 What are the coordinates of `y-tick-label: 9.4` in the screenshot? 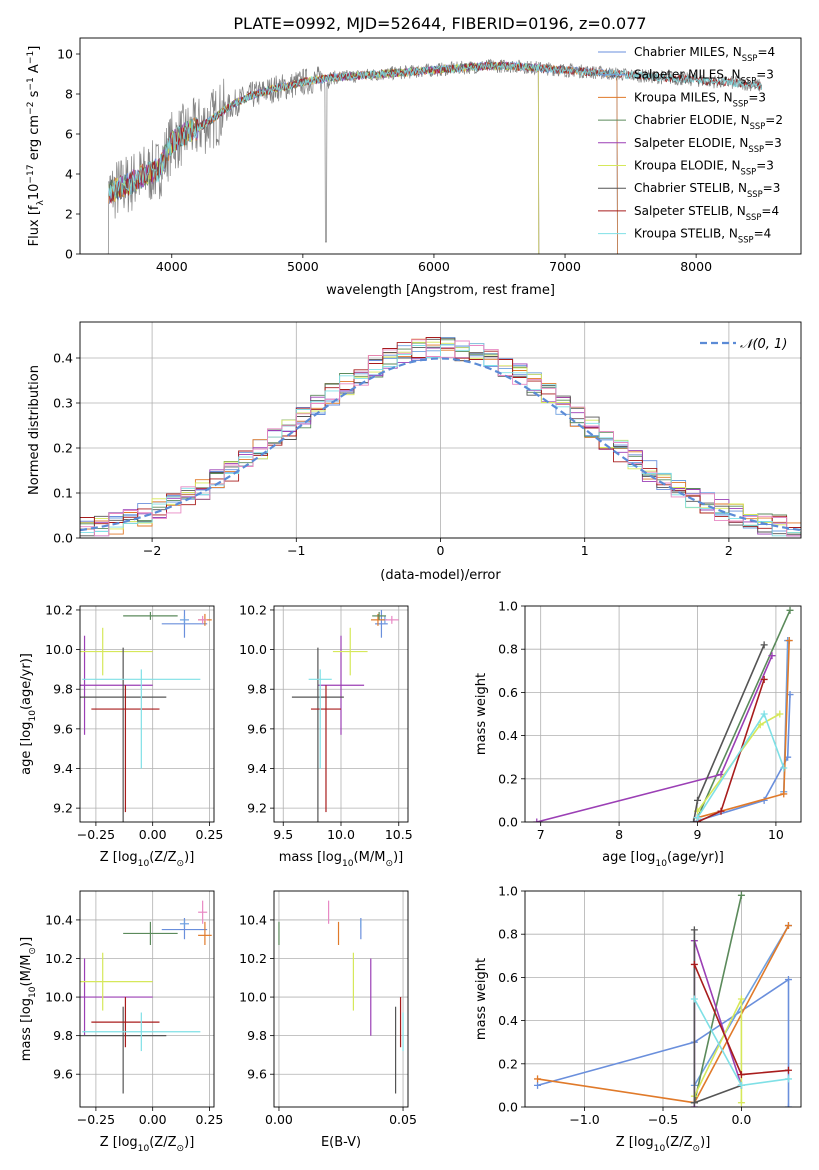 It's located at (63, 768).